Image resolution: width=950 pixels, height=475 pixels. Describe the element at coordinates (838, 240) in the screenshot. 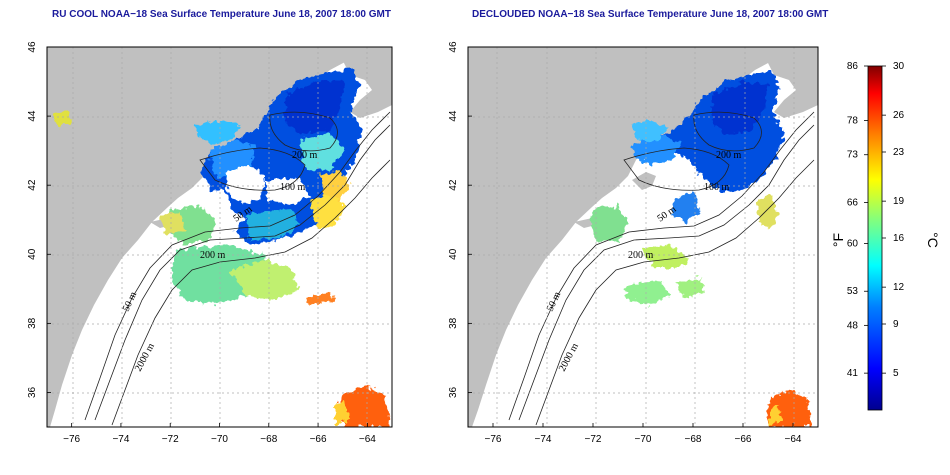

I see `unit-label-fahrenheit: °F` at that location.